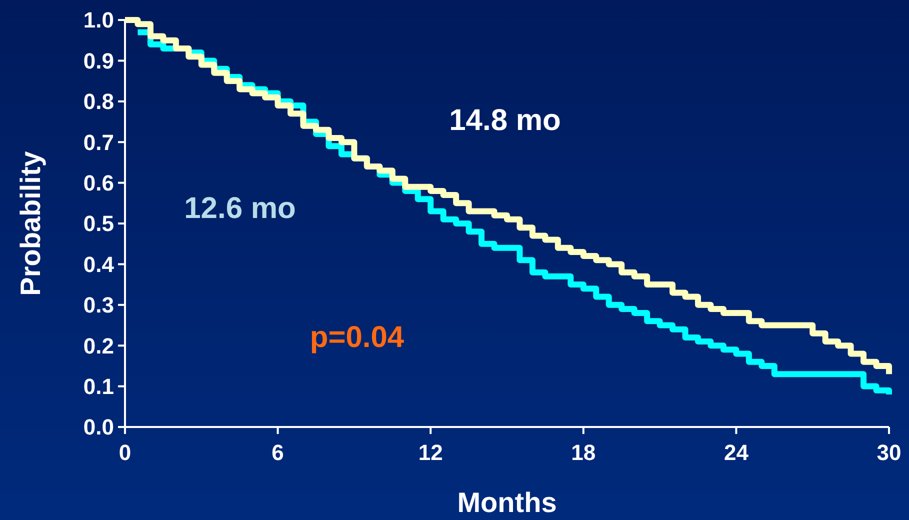 Image resolution: width=909 pixels, height=520 pixels. I want to click on y-axis-title: Probability, so click(30, 223).